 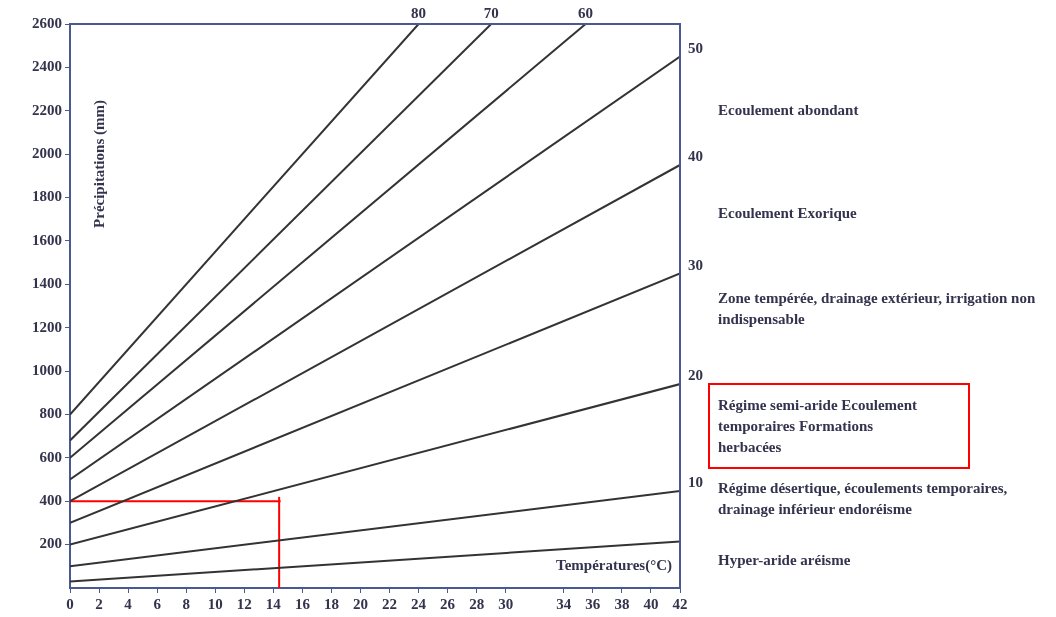 I want to click on x-tick-label: 4, so click(x=128, y=603).